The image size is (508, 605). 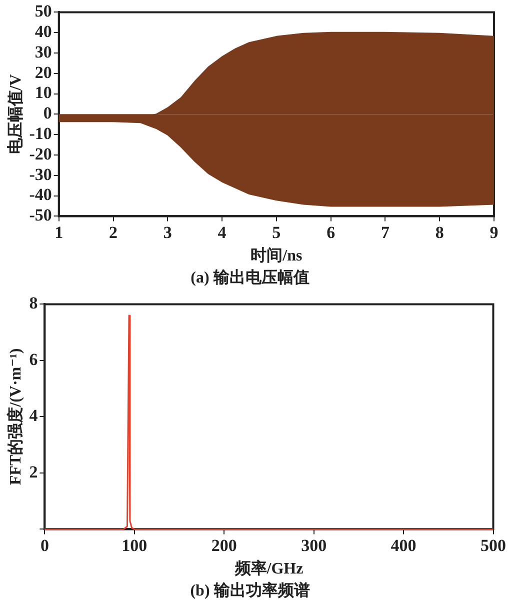 I want to click on y-tick-label: 40, so click(x=43, y=31).